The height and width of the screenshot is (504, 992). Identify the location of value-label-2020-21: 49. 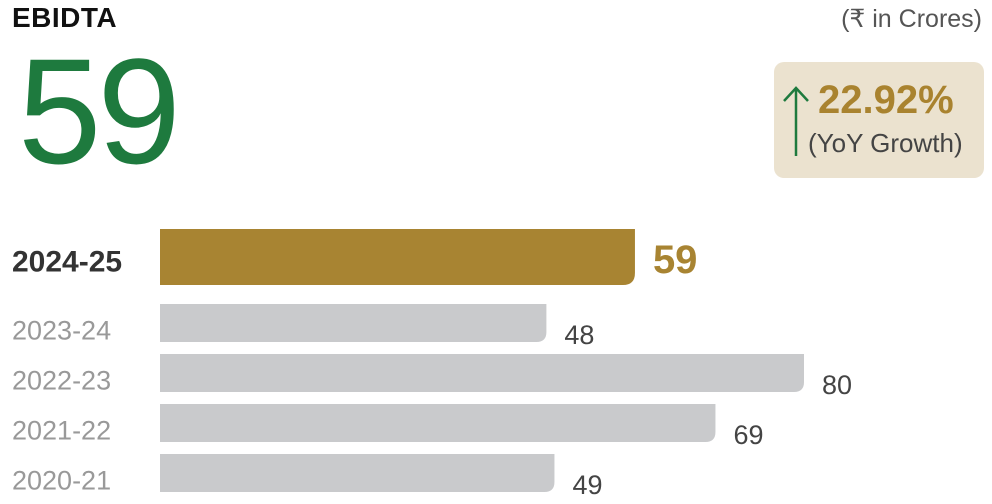
(587, 485).